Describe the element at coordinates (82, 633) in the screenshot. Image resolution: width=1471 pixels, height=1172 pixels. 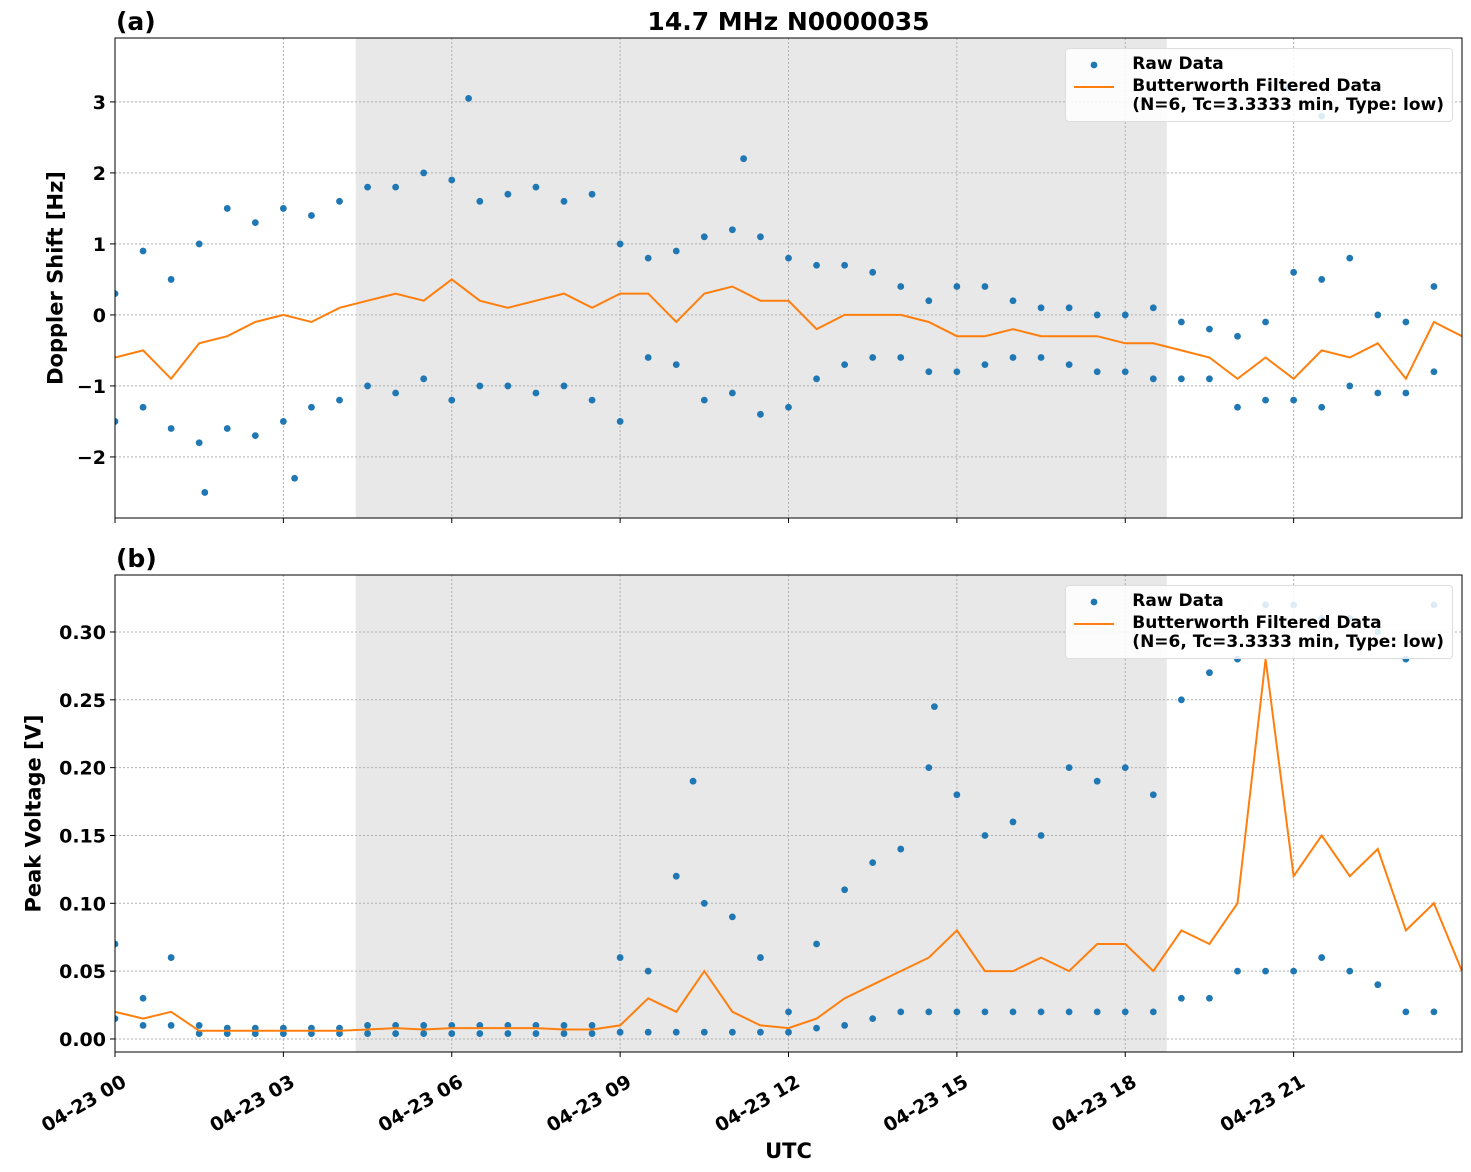
I see `y-tick-label: 0.30` at that location.